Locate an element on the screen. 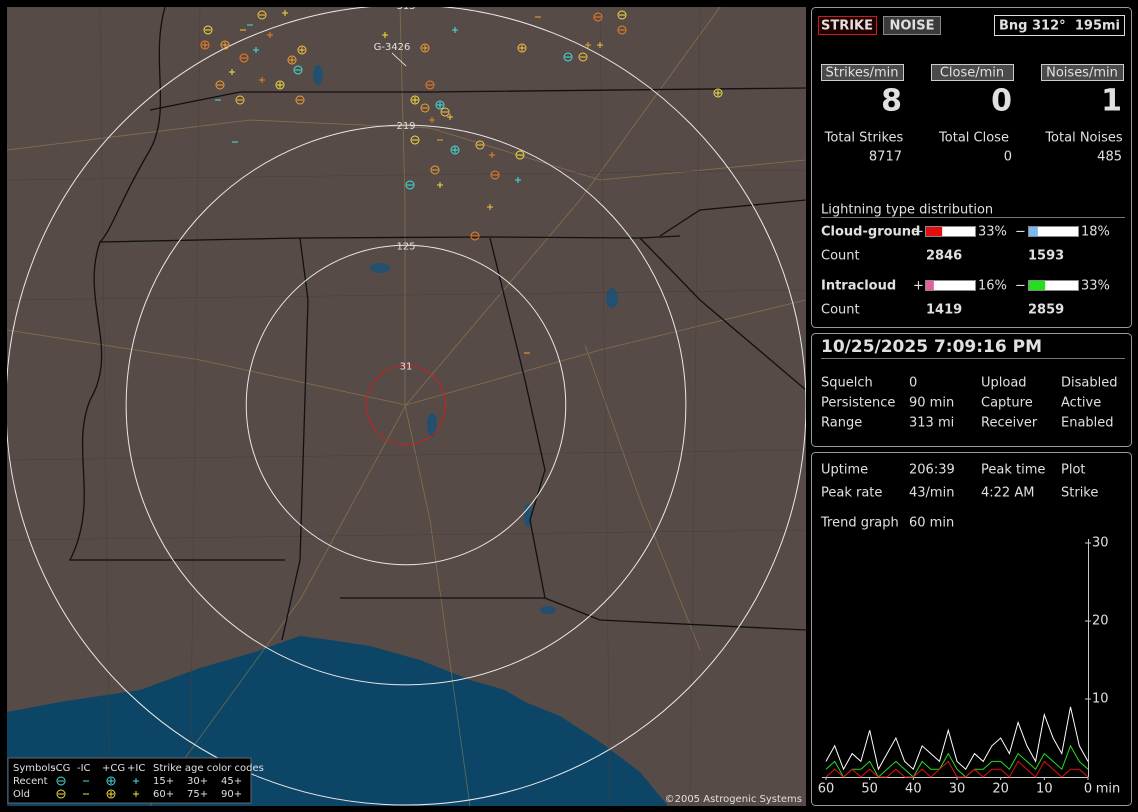  x-tick-label: 10 is located at coordinates (1044, 789).